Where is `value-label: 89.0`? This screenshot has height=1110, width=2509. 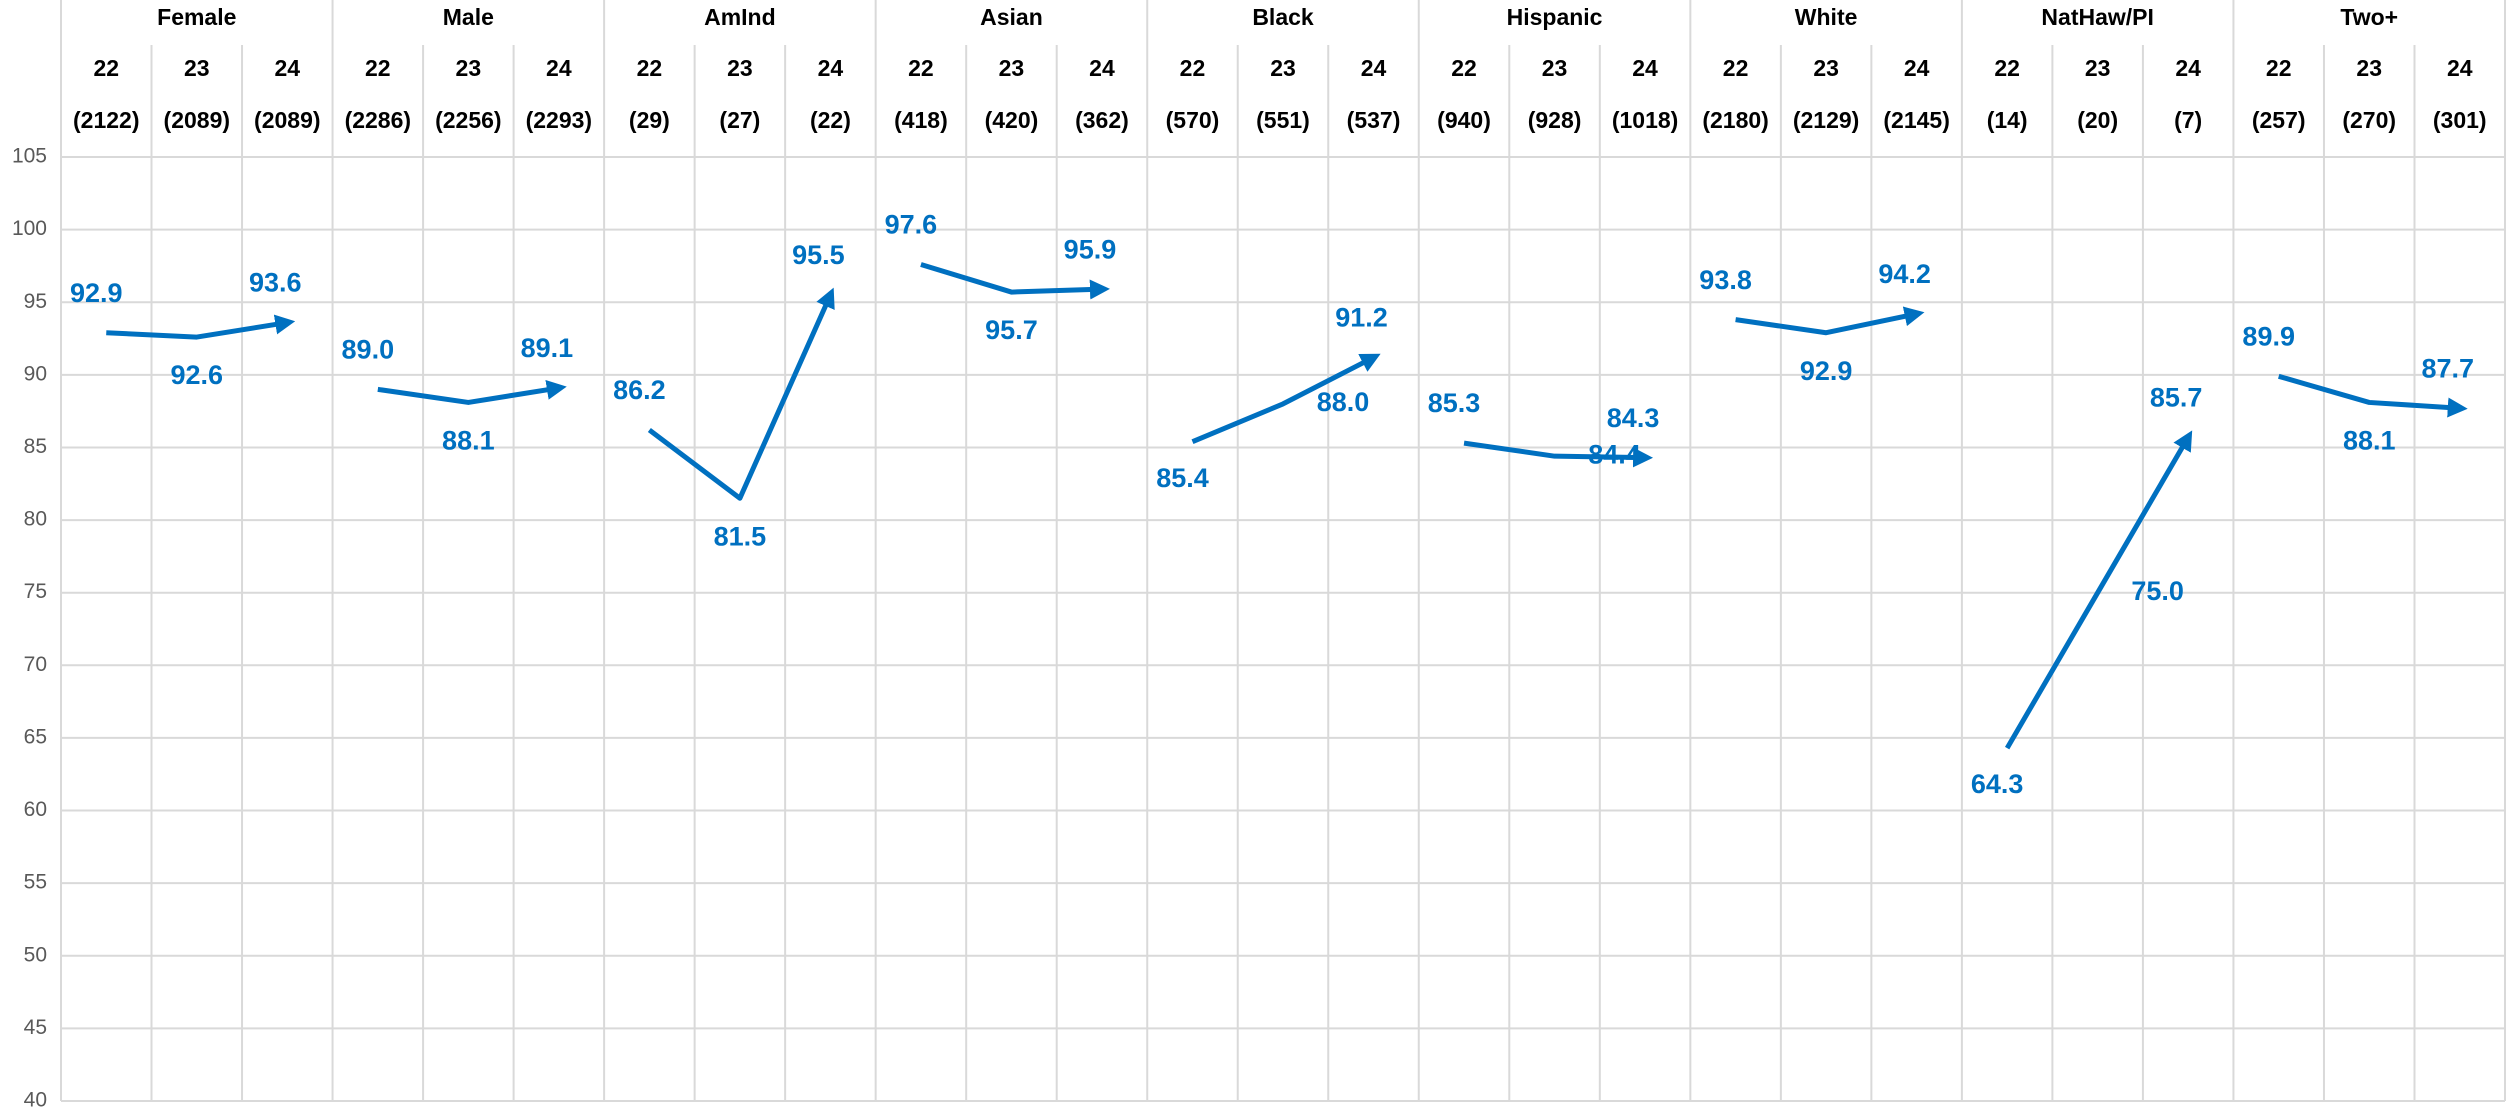
value-label: 89.0 is located at coordinates (368, 349).